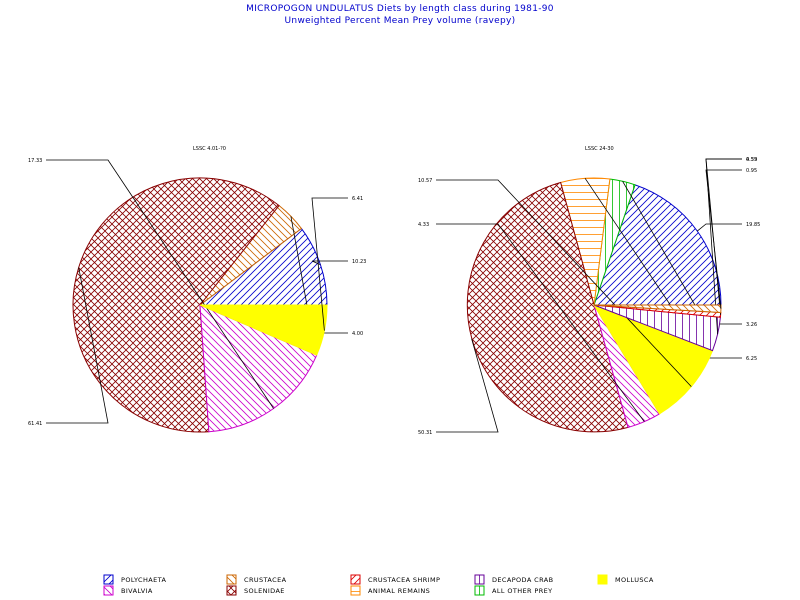 The height and width of the screenshot is (600, 800). I want to click on pie2-label-mollusca: 10.57, so click(425, 181).